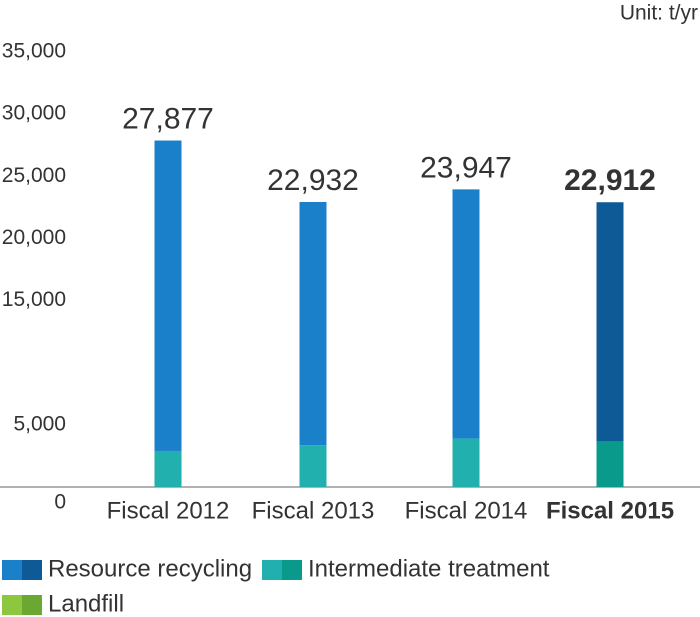  I want to click on y-tick-label: 20,000, so click(34, 237).